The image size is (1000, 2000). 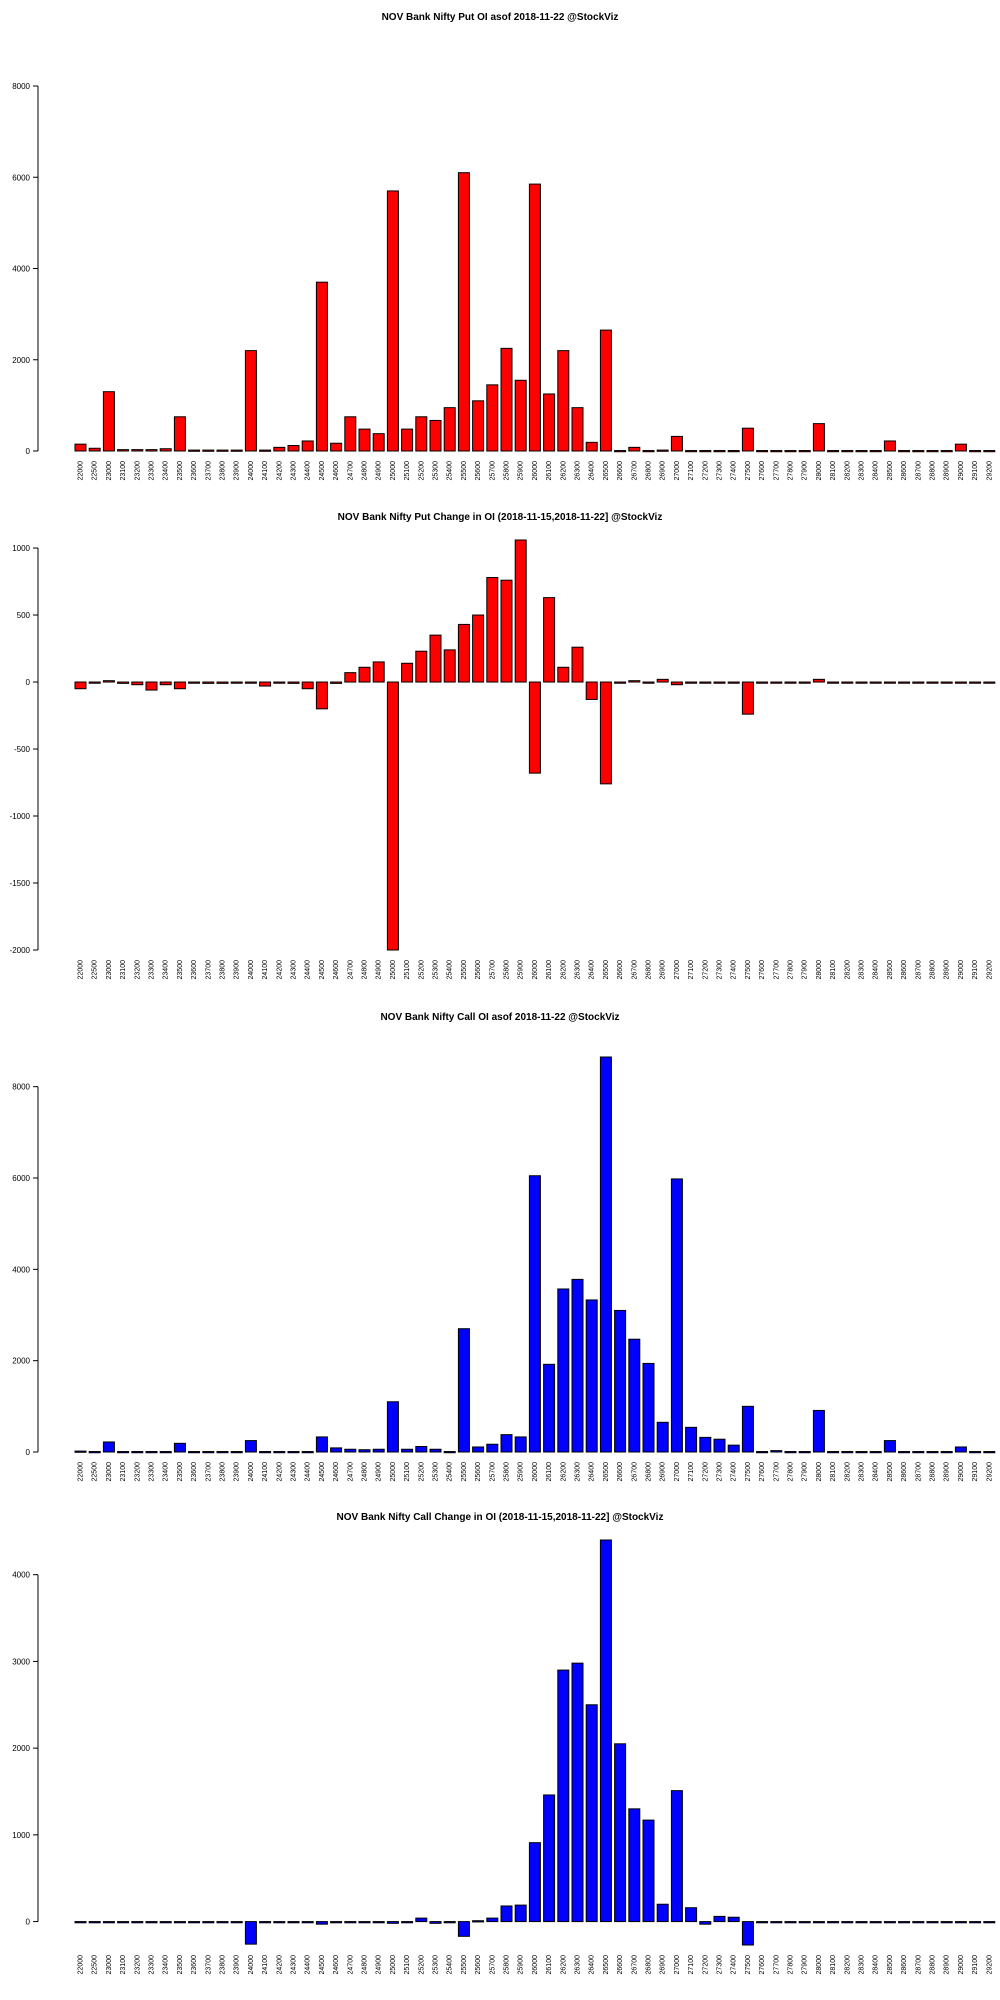 I want to click on x-tick-label-27900: 27900, so click(x=805, y=1965).